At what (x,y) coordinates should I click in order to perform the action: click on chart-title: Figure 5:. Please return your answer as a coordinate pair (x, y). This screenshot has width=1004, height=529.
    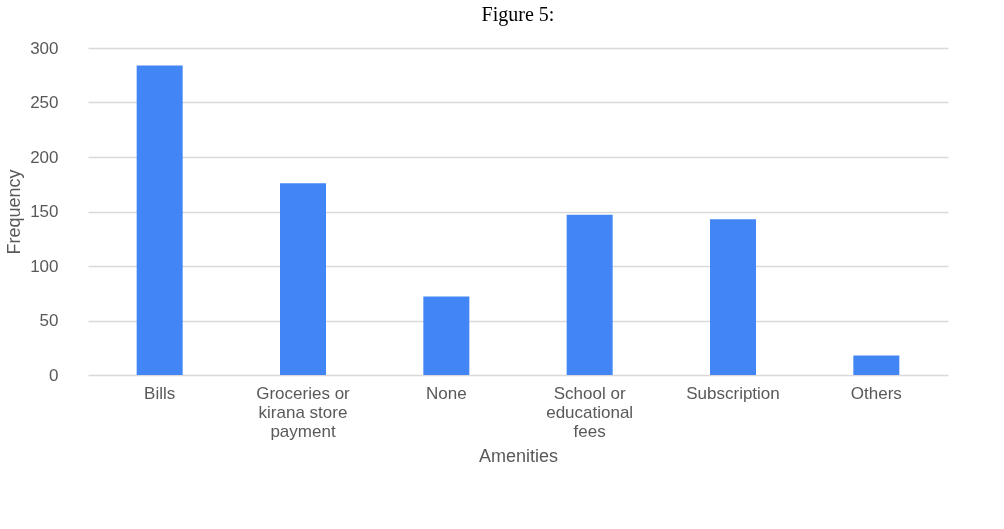
    Looking at the image, I should click on (518, 14).